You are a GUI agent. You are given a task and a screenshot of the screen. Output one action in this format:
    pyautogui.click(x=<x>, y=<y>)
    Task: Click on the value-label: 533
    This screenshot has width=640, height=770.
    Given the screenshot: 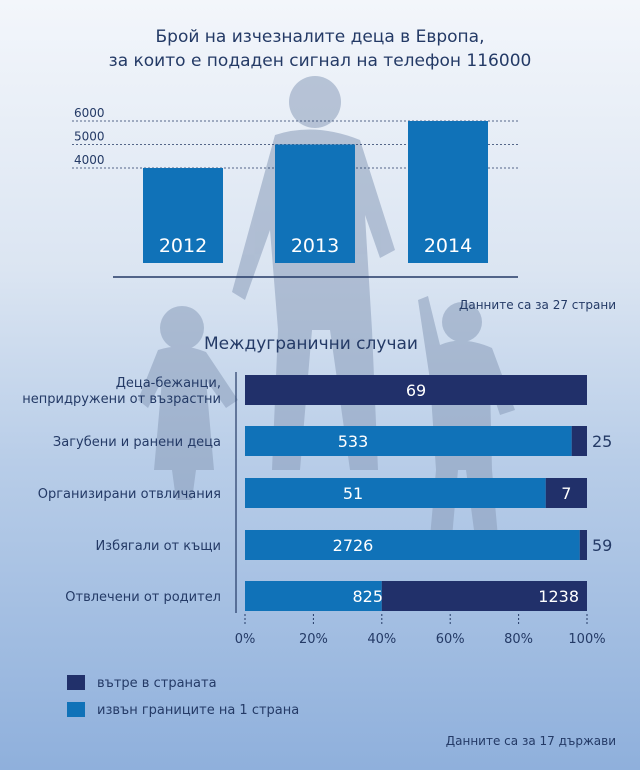 What is the action you would take?
    pyautogui.click(x=353, y=441)
    